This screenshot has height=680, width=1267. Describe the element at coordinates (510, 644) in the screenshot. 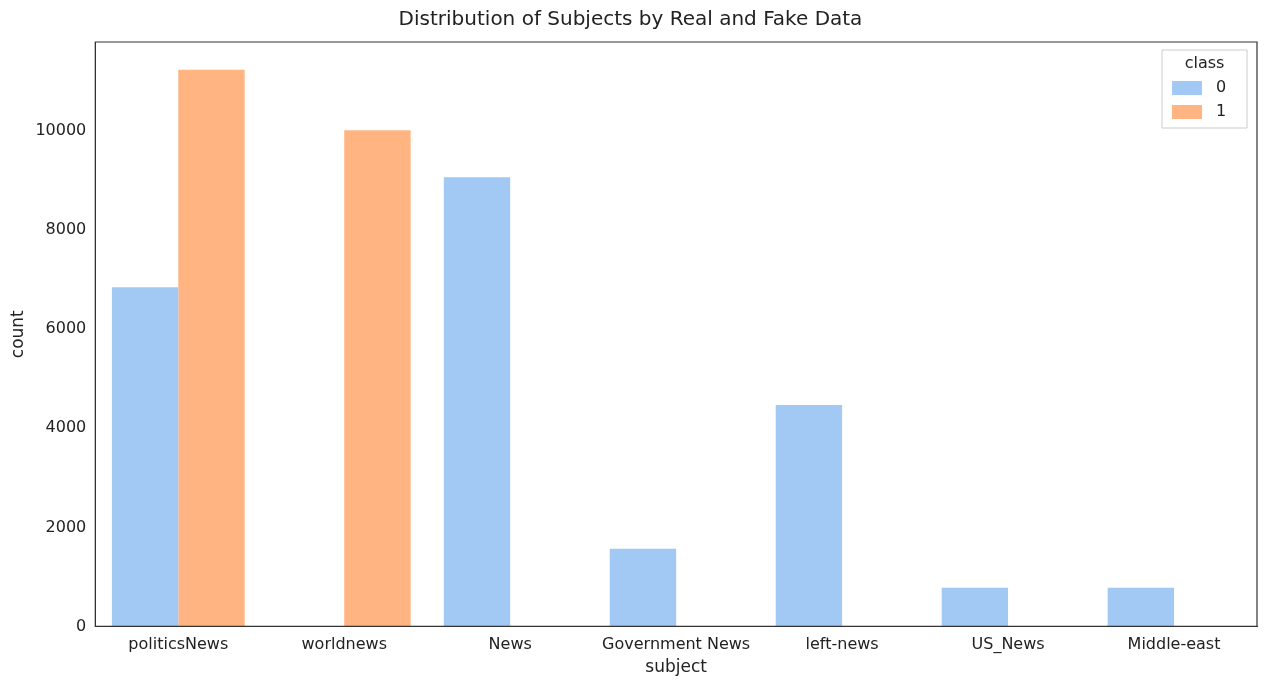

I see `x-tick-label: News` at that location.